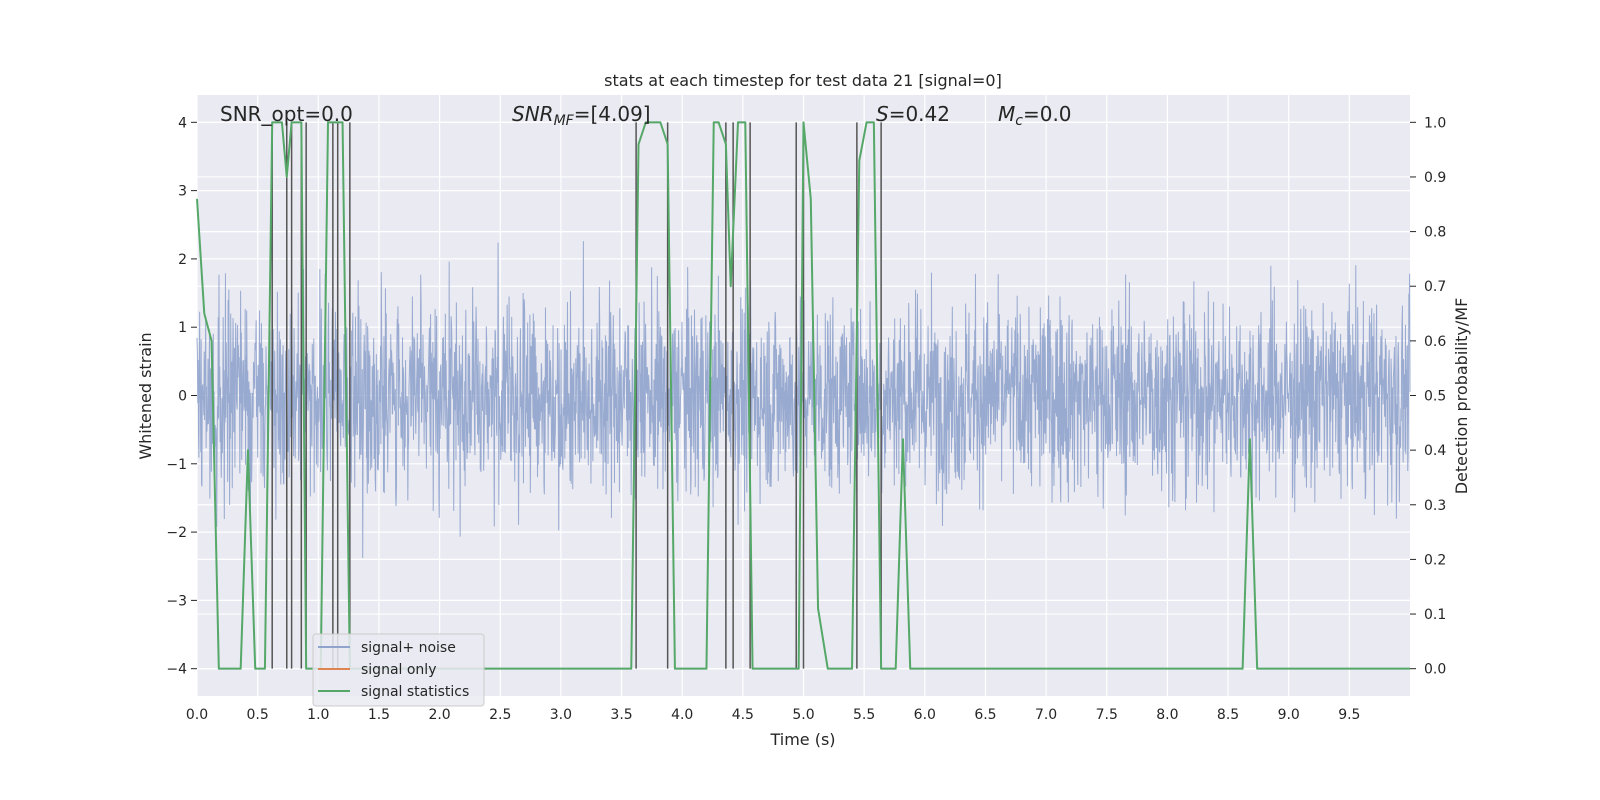 Image resolution: width=1600 pixels, height=800 pixels. What do you see at coordinates (318, 715) in the screenshot?
I see `x-tick-label: 1.0` at bounding box center [318, 715].